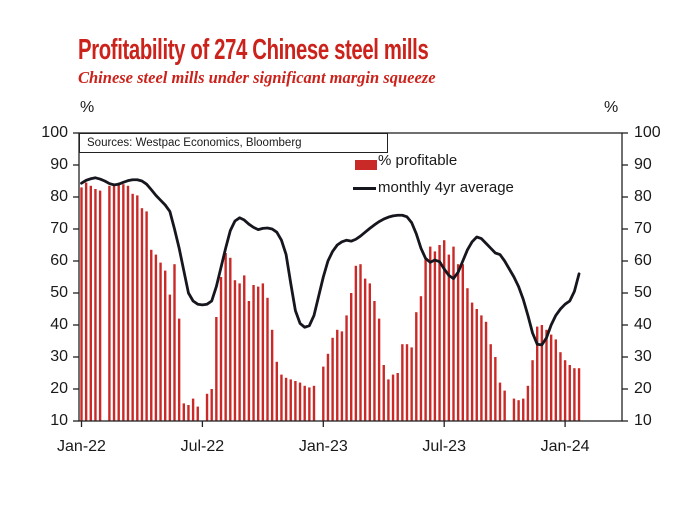  Describe the element at coordinates (444, 446) in the screenshot. I see `x-axis-label: Jul-23` at that location.